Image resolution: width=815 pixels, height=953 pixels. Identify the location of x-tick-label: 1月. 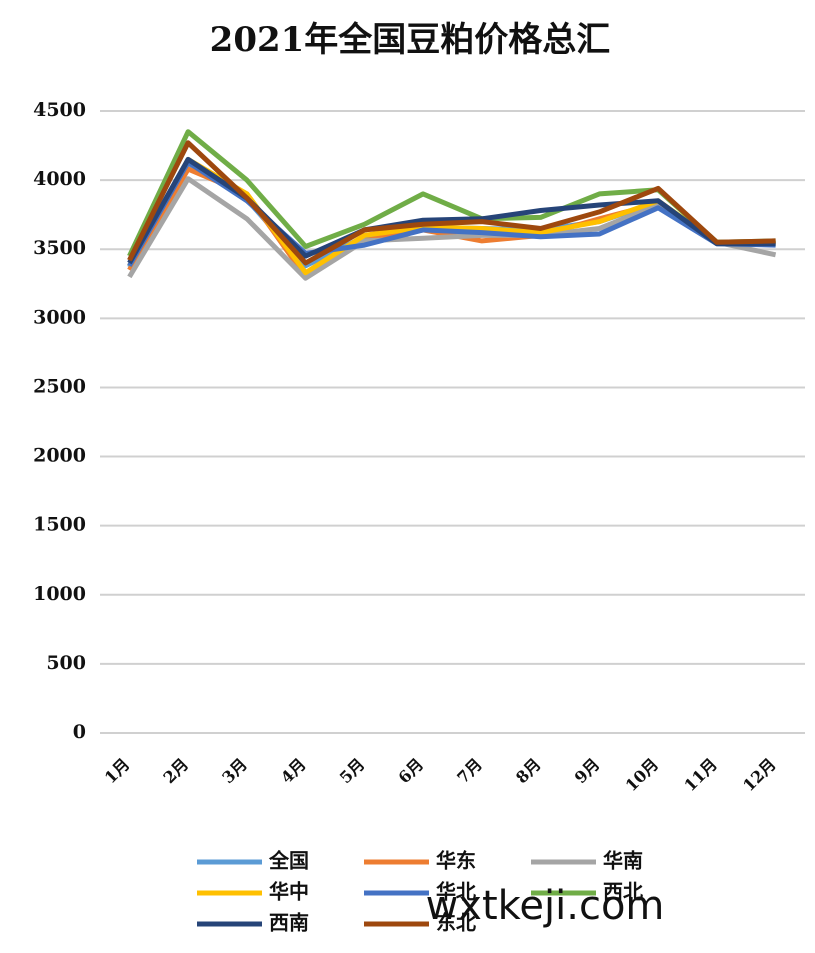
(117, 771).